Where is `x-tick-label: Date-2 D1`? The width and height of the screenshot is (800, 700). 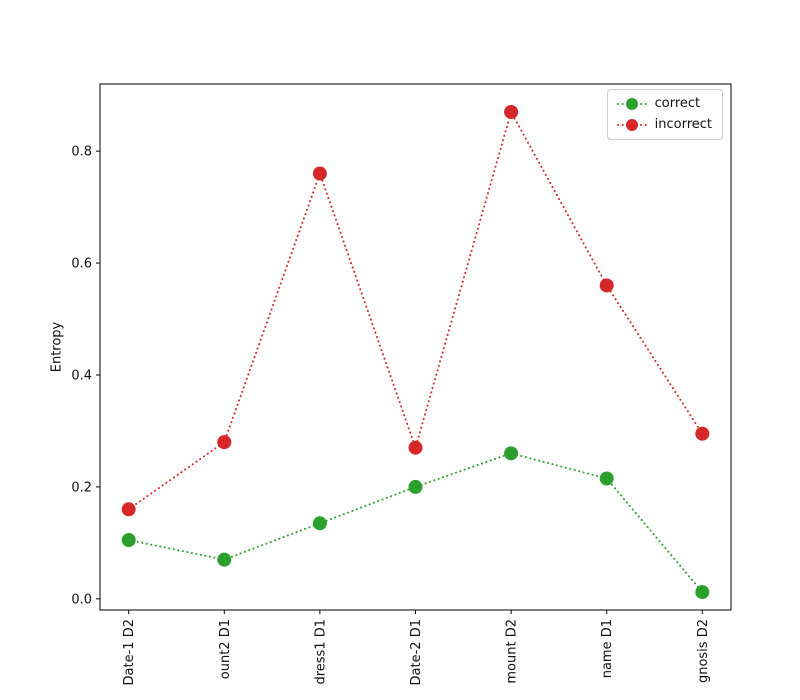 x-tick-label: Date-2 D1 is located at coordinates (416, 652).